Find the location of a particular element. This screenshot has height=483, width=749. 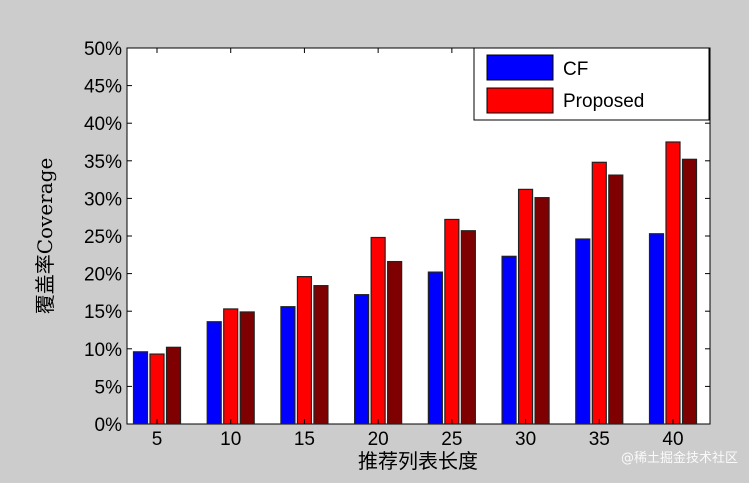

y-tick-label: 10% is located at coordinates (103, 350).